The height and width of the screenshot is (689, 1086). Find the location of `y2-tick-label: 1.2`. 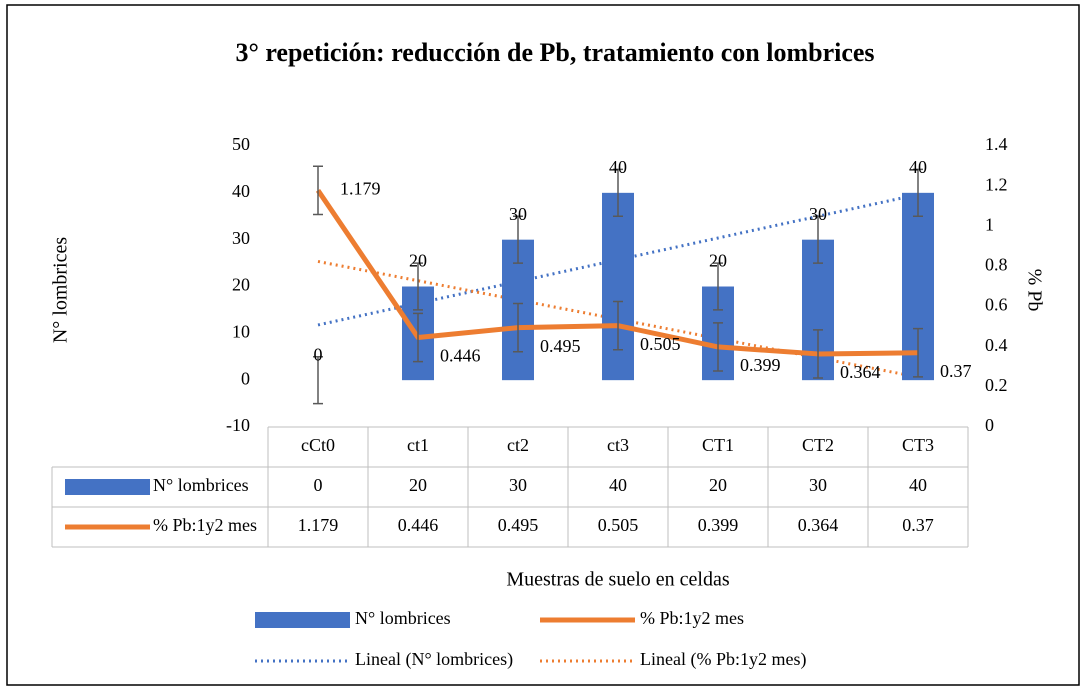

y2-tick-label: 1.2 is located at coordinates (996, 184).